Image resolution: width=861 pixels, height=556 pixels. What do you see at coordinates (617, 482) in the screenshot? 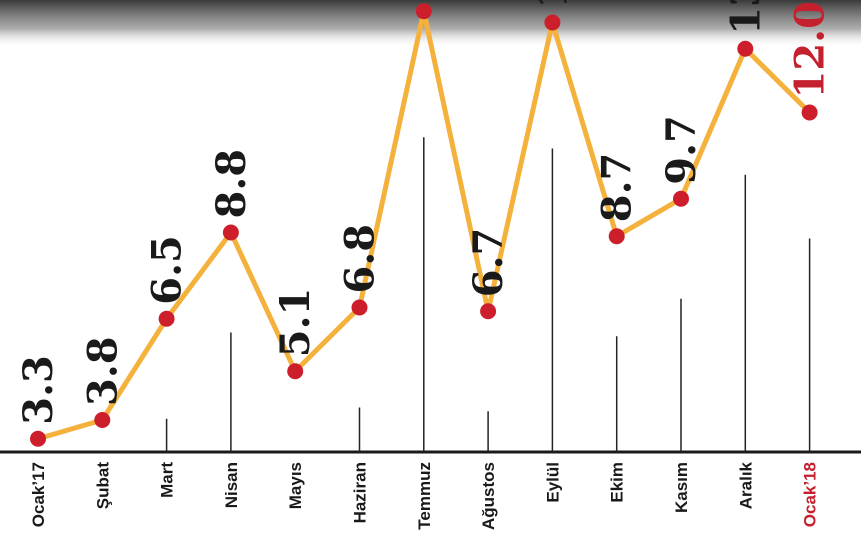
I see `x-tick-label: Ekim` at bounding box center [617, 482].